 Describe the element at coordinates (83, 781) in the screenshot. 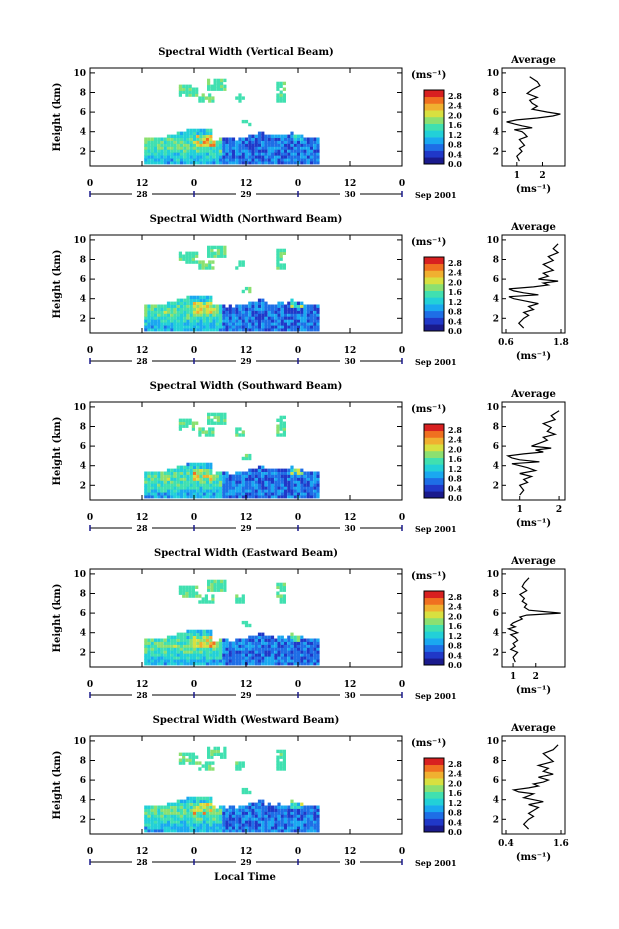

I see `y-tick-label: 6` at that location.